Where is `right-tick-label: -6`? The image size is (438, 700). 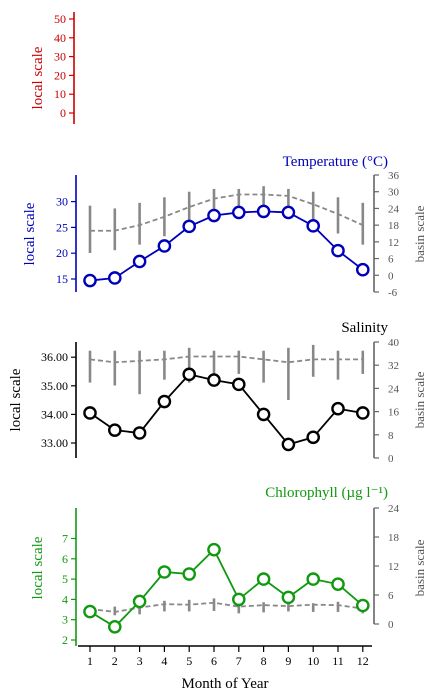
right-tick-label: -6 is located at coordinates (393, 293).